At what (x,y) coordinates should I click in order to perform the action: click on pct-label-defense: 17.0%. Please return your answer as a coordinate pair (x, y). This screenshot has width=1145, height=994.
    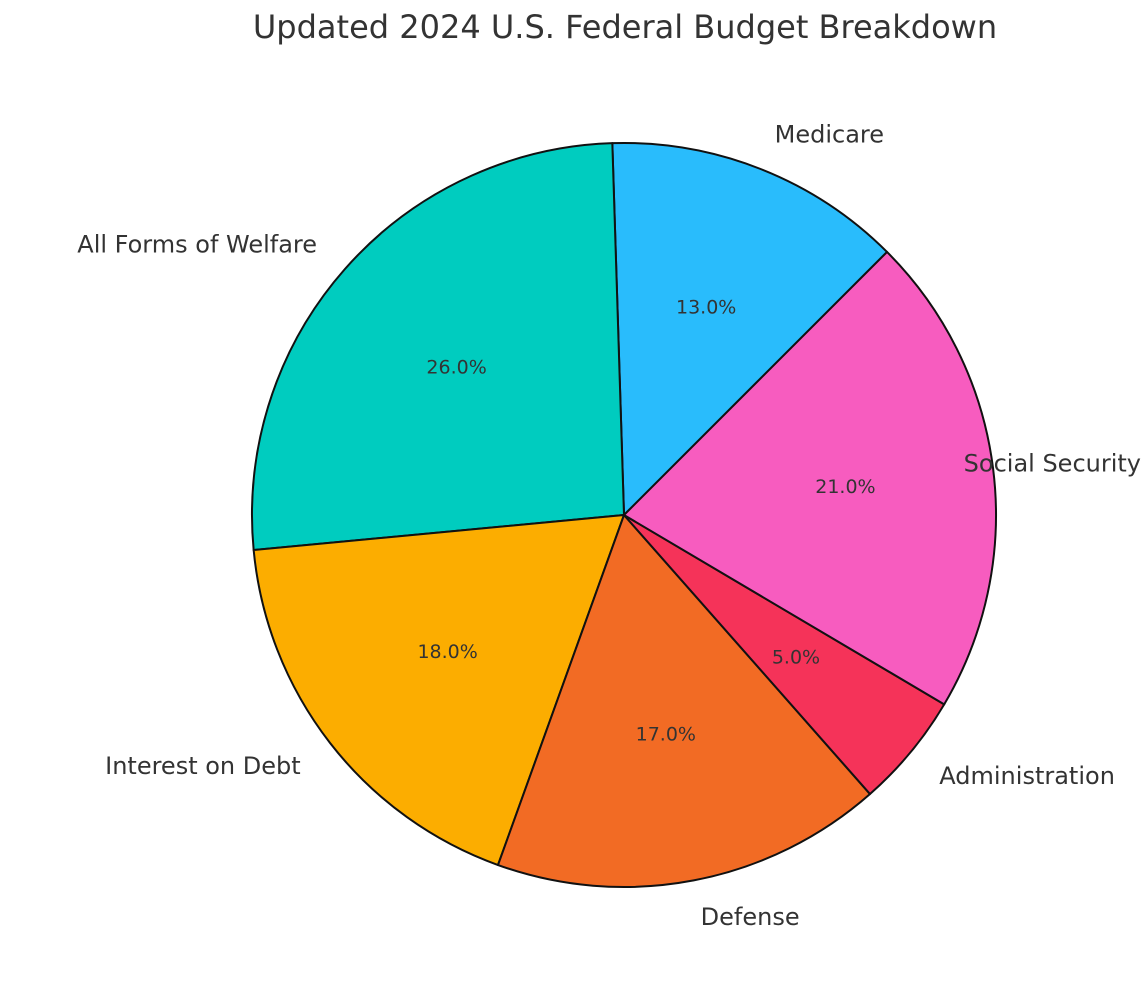
    Looking at the image, I should click on (666, 734).